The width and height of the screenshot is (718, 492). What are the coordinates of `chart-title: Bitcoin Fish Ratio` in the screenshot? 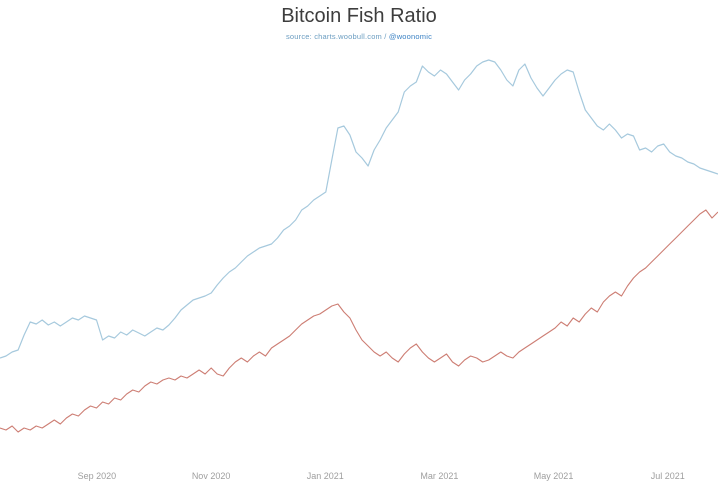 It's located at (359, 16).